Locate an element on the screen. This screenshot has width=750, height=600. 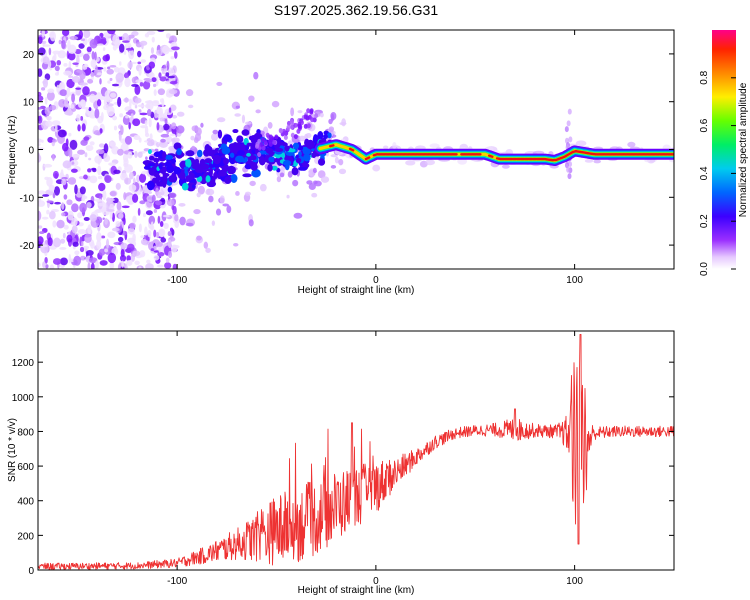
chart-title: S197.2025.362.19.56.G31 is located at coordinates (356, 10).